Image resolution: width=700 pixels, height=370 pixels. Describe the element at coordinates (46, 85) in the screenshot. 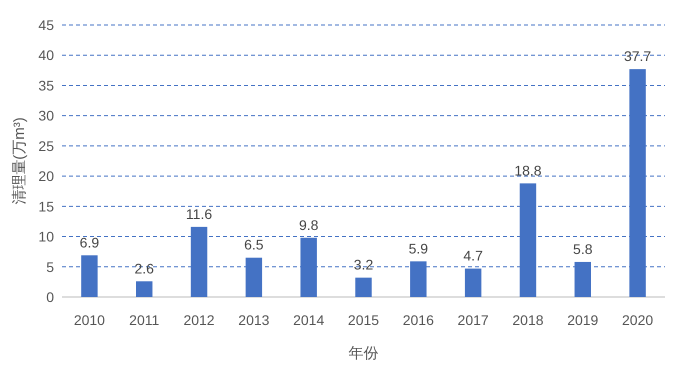

I see `y-tick-label: 35` at that location.